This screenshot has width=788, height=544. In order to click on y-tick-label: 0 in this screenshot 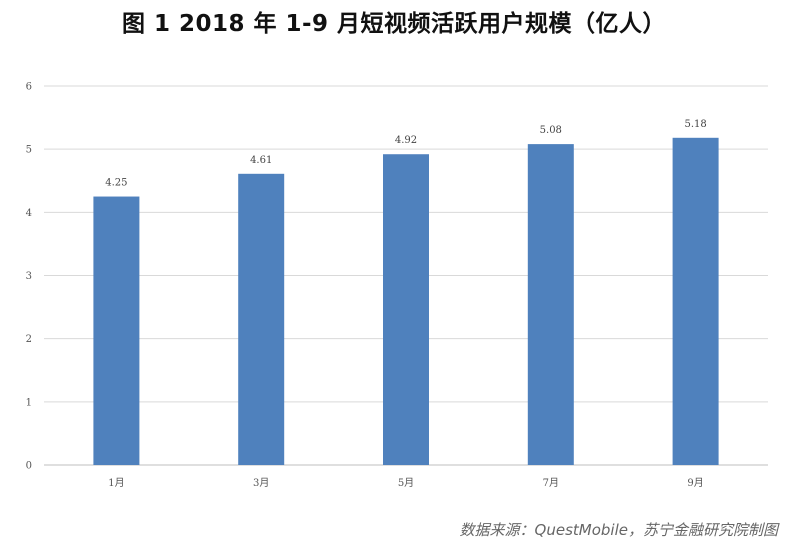, I will do `click(29, 466)`.